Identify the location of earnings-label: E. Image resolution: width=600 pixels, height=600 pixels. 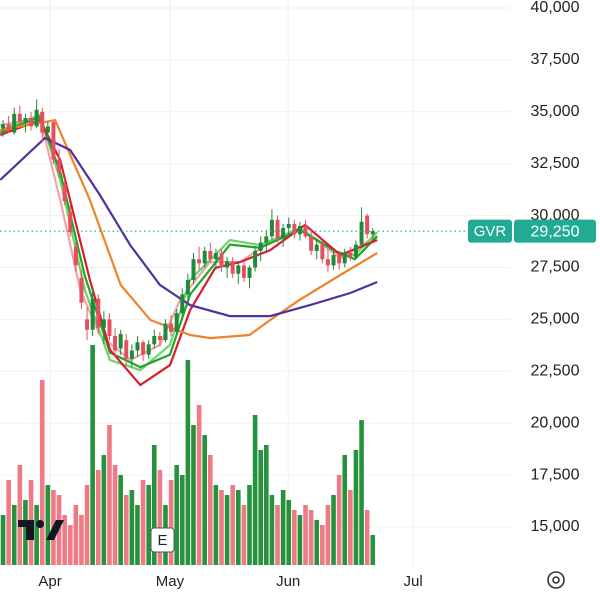
(162, 540).